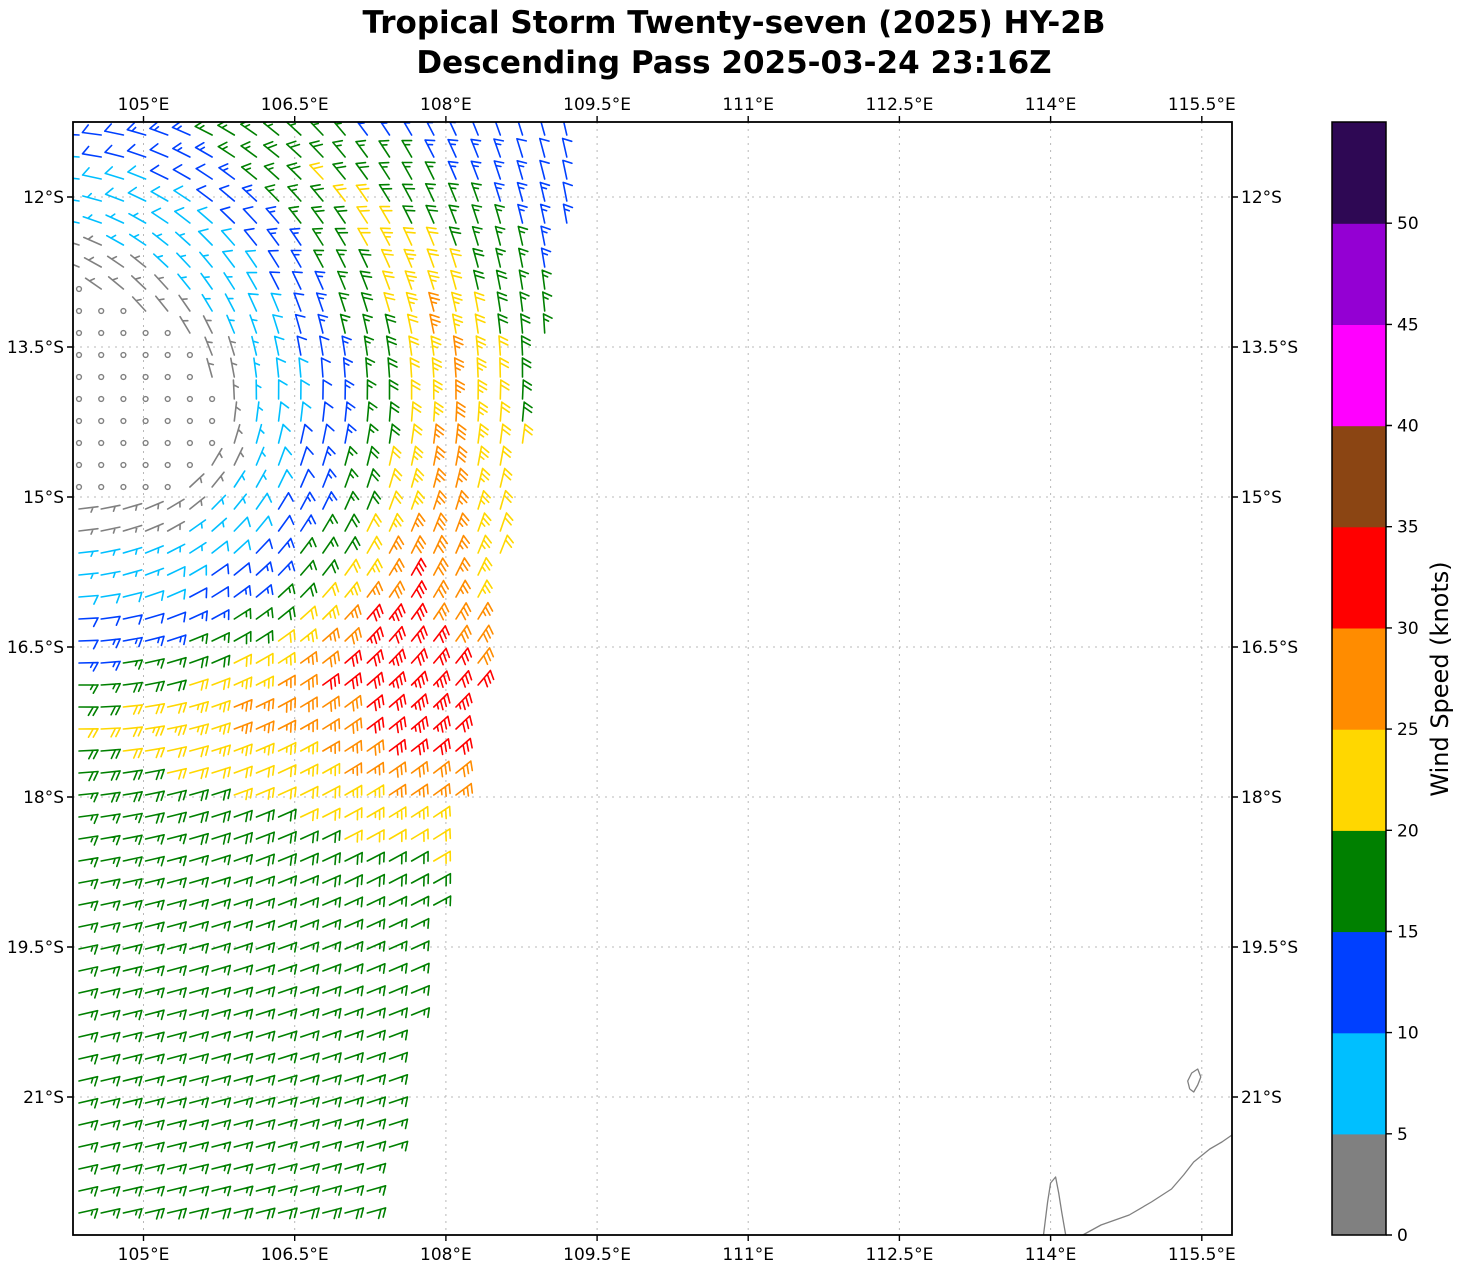 The width and height of the screenshot is (1468, 1268). I want to click on x-tick-label-top: 111°E, so click(748, 105).